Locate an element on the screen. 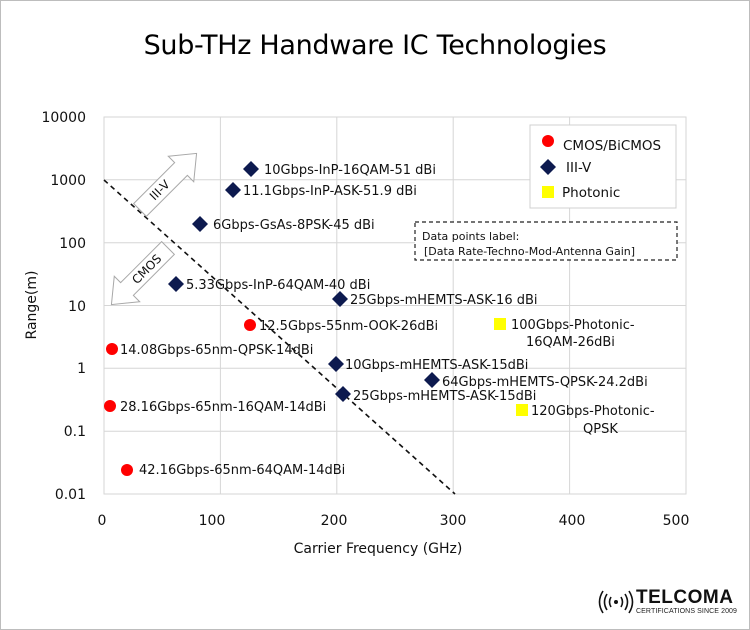 The image size is (750, 630). y-axis-label: Range(m) is located at coordinates (32, 305).